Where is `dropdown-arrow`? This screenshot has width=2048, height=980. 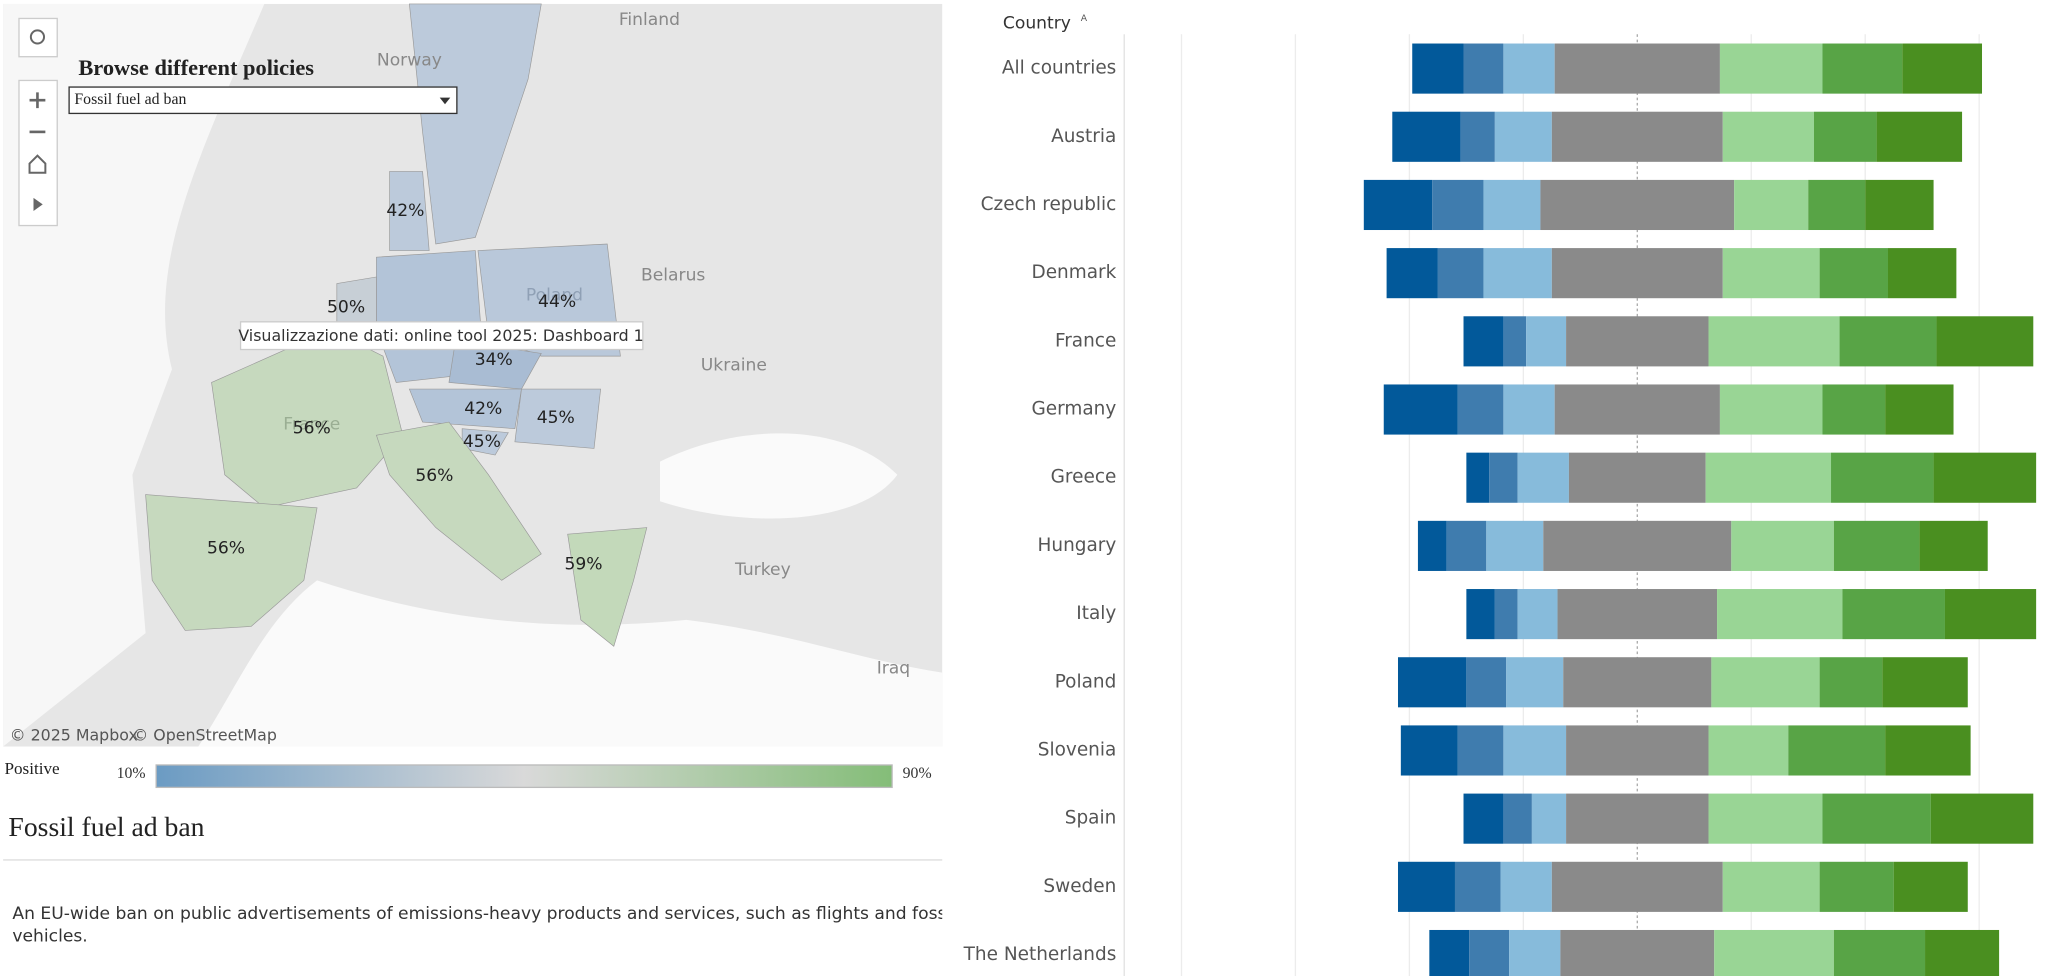
dropdown-arrow is located at coordinates (445, 101).